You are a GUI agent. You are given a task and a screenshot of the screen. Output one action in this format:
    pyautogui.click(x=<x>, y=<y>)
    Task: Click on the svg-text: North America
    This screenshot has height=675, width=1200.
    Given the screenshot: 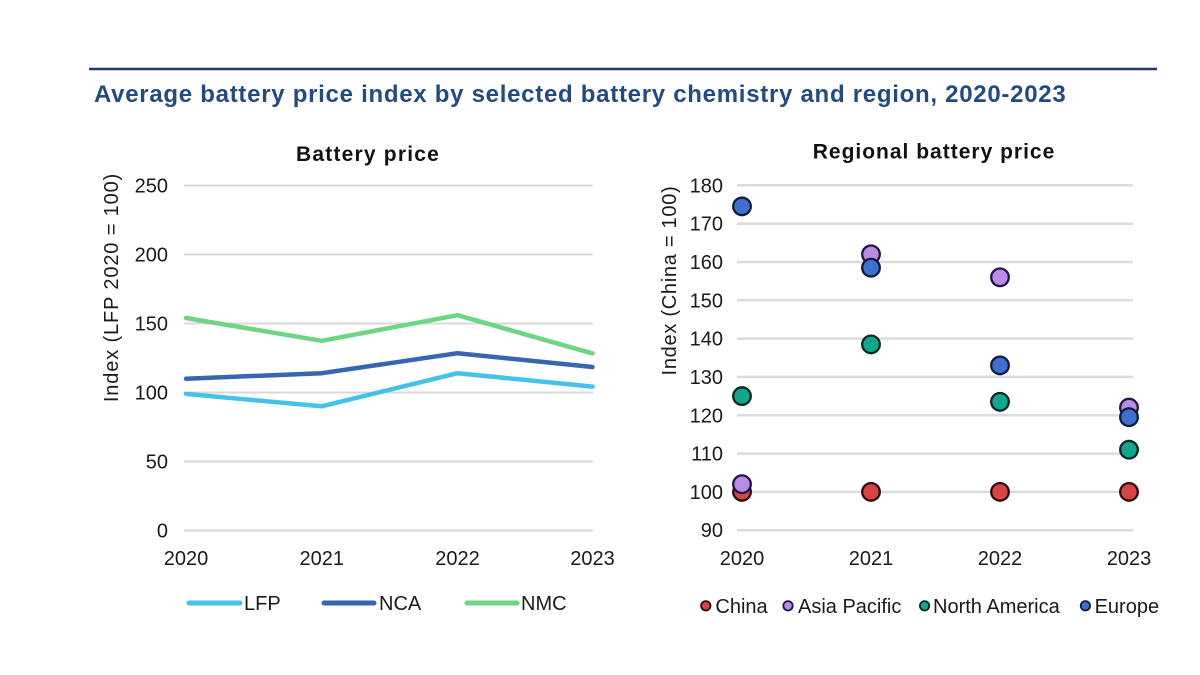 What is the action you would take?
    pyautogui.click(x=997, y=607)
    